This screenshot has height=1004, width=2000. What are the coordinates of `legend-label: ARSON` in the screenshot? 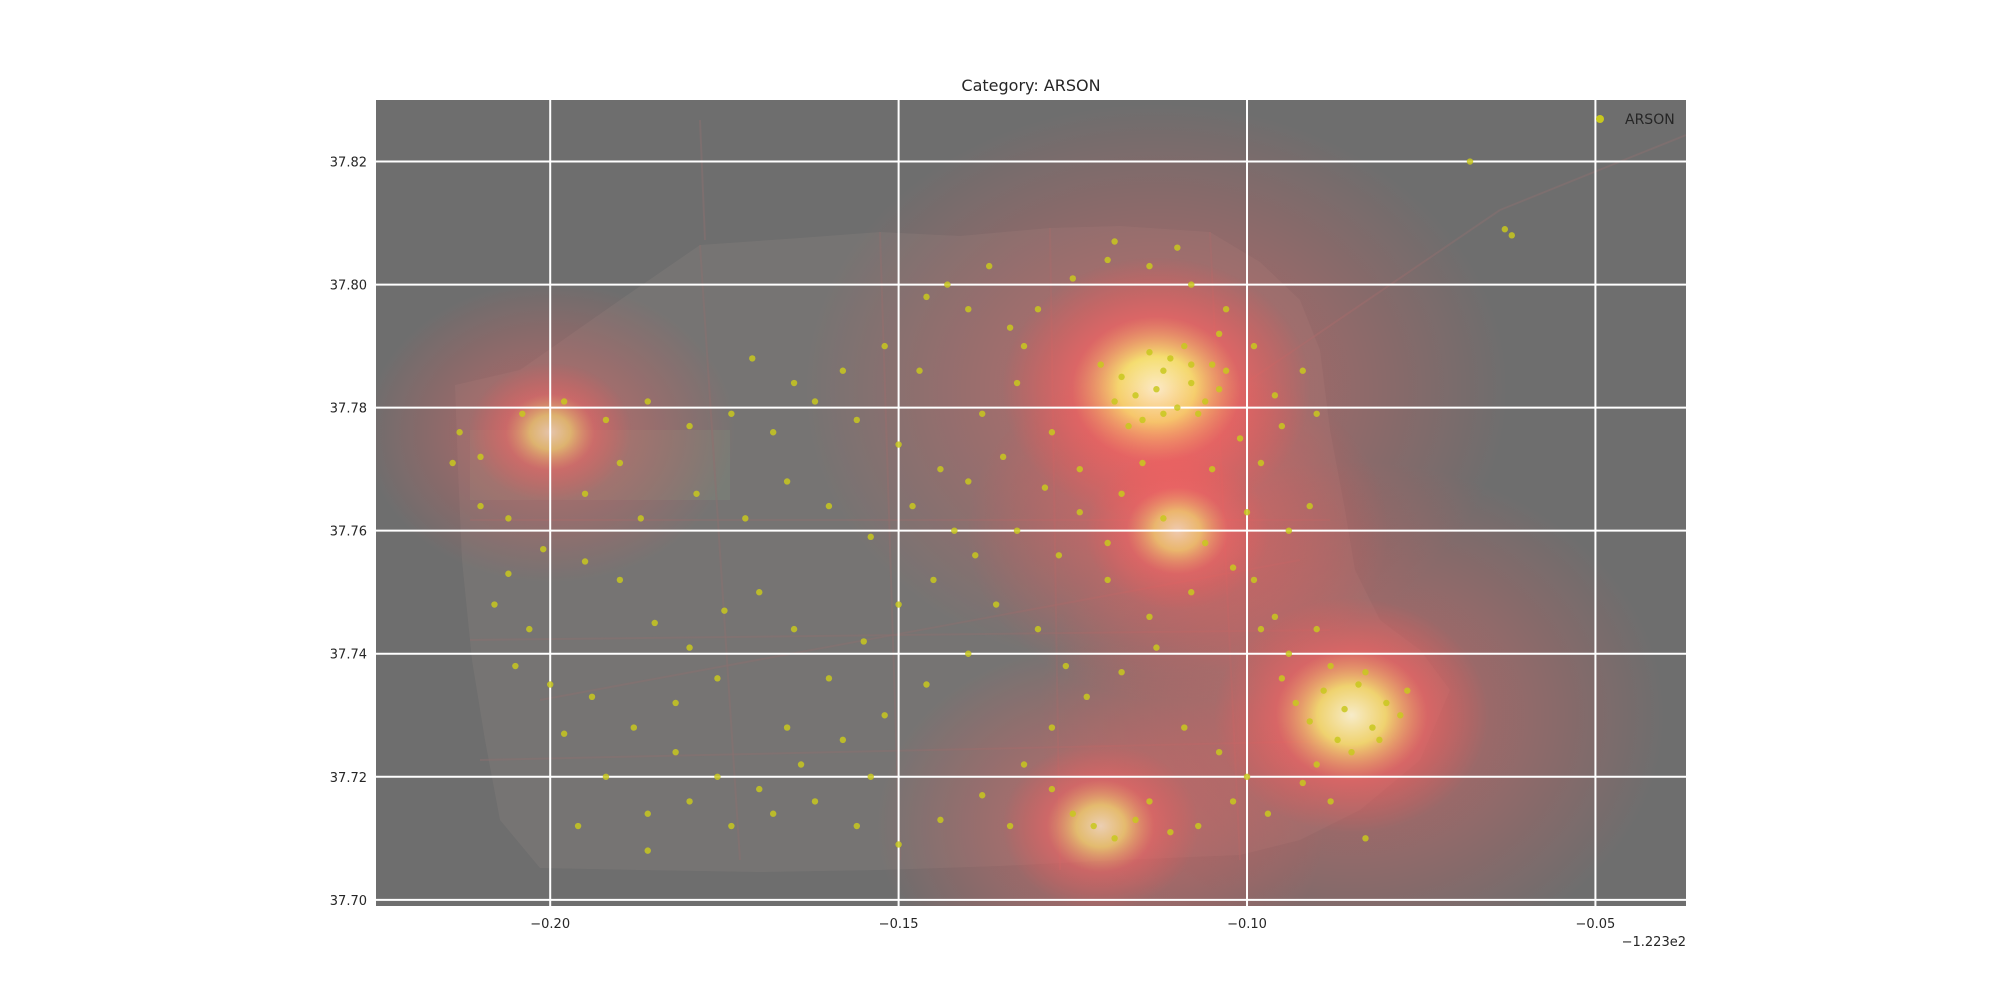 It's located at (1650, 120).